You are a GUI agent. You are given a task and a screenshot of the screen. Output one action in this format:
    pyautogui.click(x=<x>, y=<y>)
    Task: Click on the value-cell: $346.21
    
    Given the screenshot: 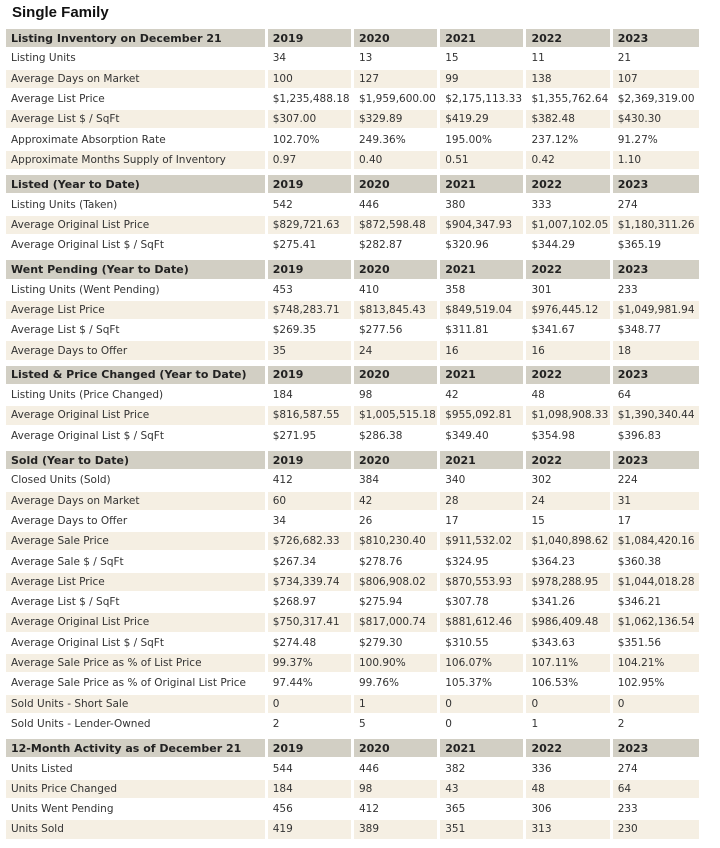 What is the action you would take?
    pyautogui.click(x=655, y=603)
    